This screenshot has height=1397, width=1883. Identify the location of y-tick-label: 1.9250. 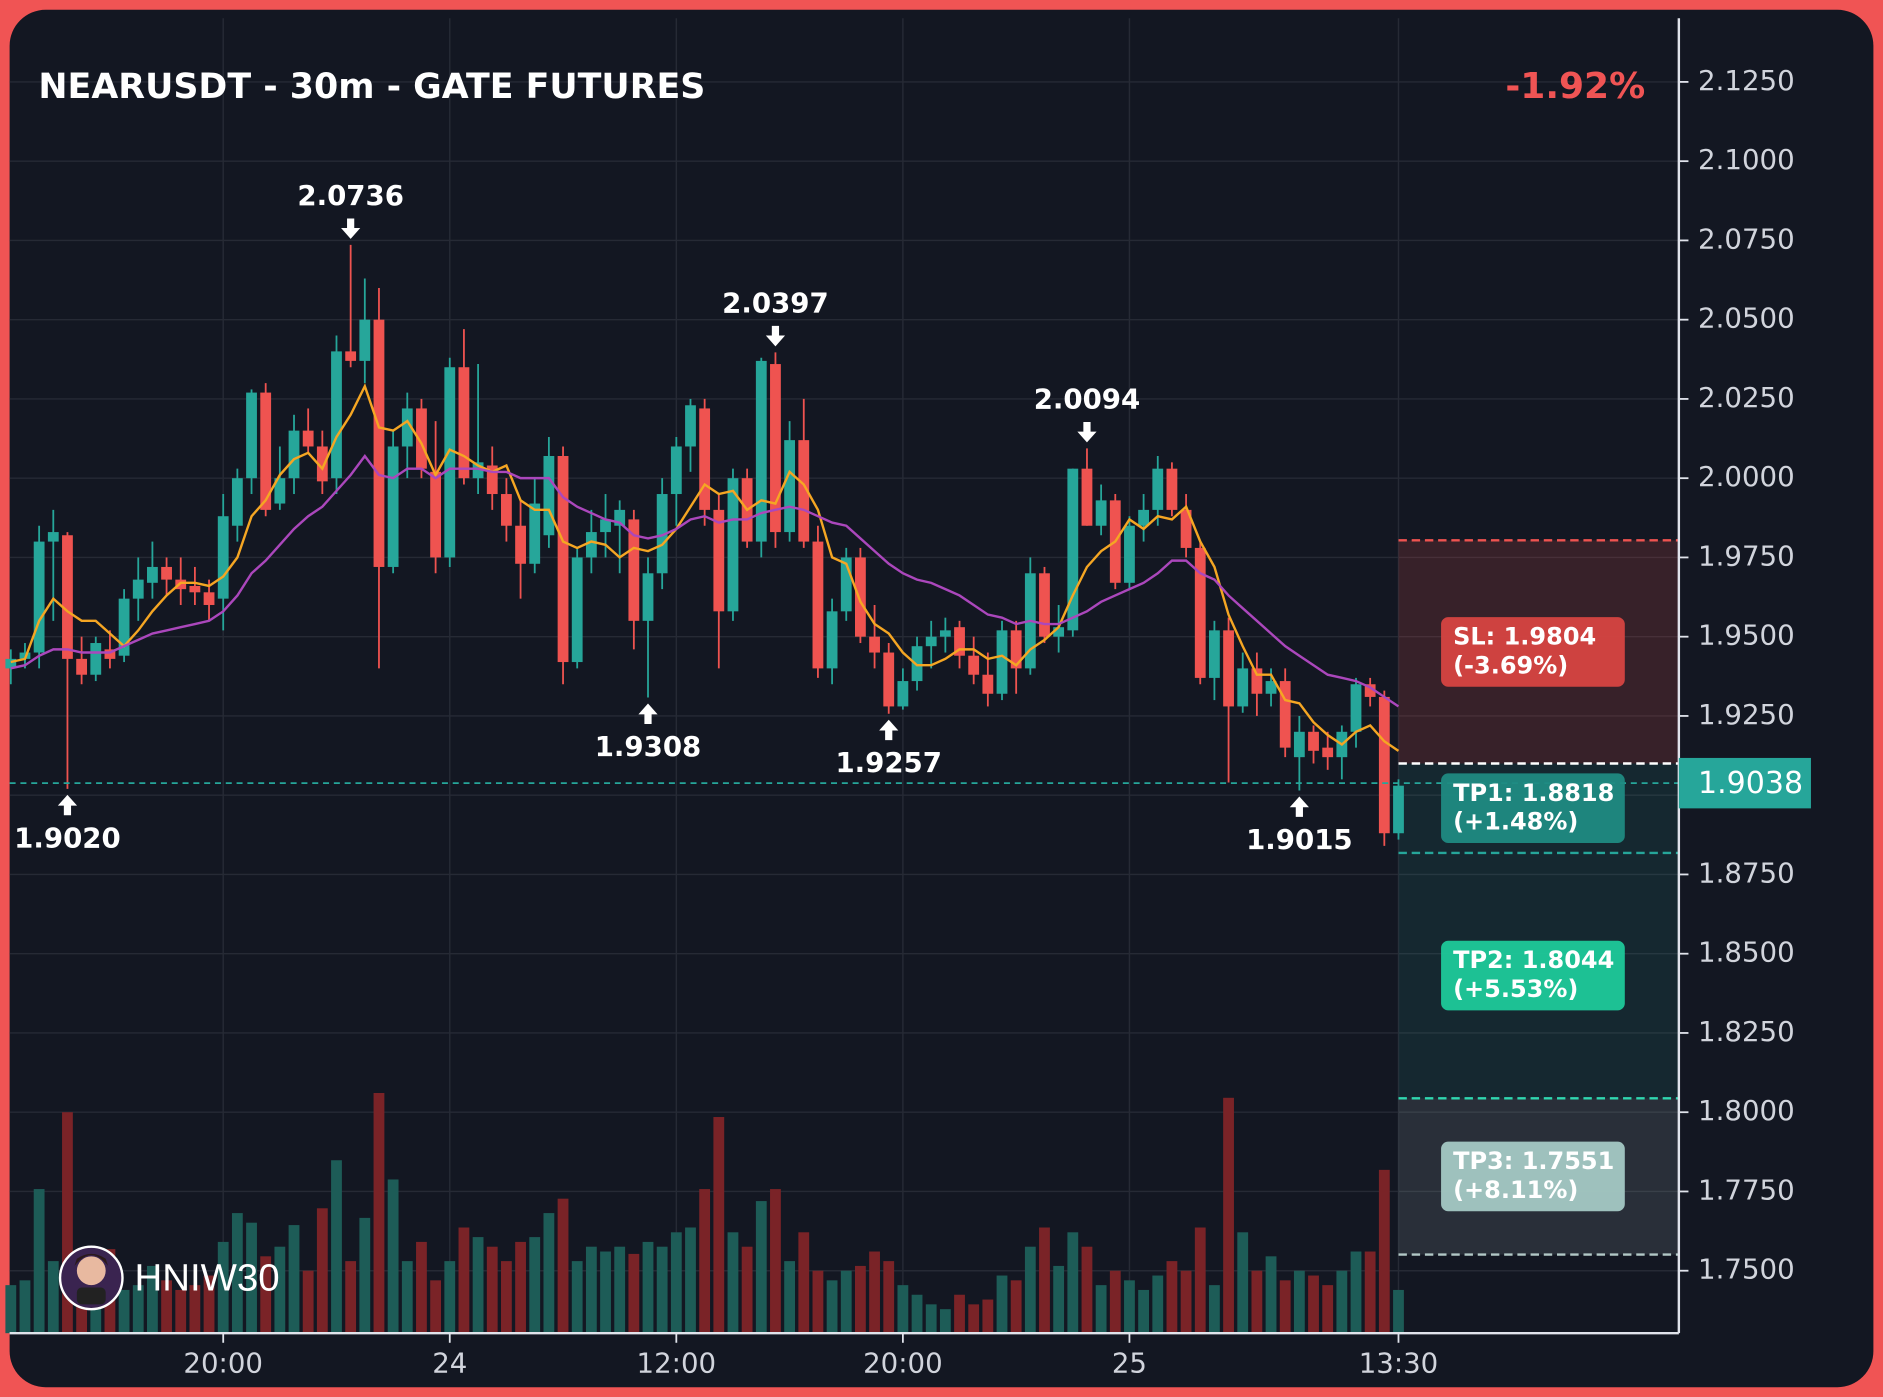
(1746, 714).